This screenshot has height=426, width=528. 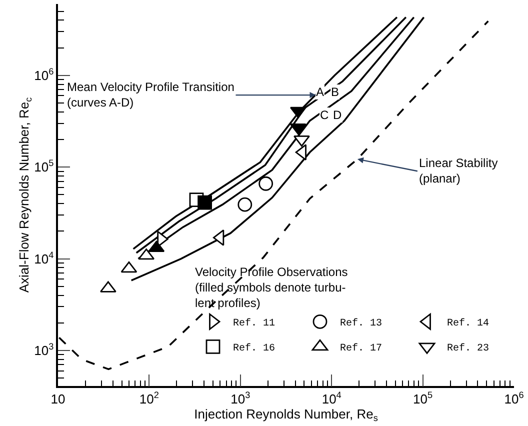 What do you see at coordinates (468, 348) in the screenshot?
I see `legend-label: Ref. 23` at bounding box center [468, 348].